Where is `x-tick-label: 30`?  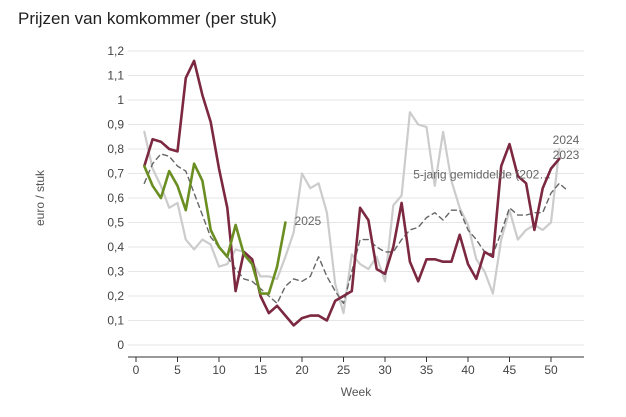 x-tick-label: 30 is located at coordinates (385, 370).